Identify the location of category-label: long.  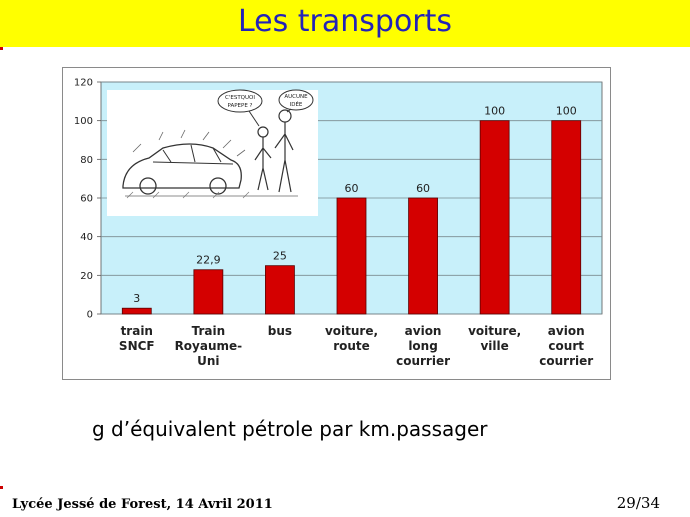
(423, 346).